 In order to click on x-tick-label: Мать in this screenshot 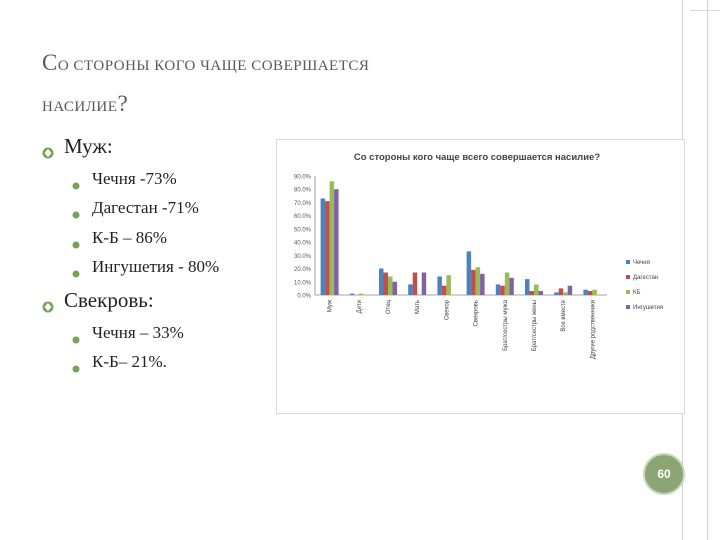, I will do `click(418, 307)`.